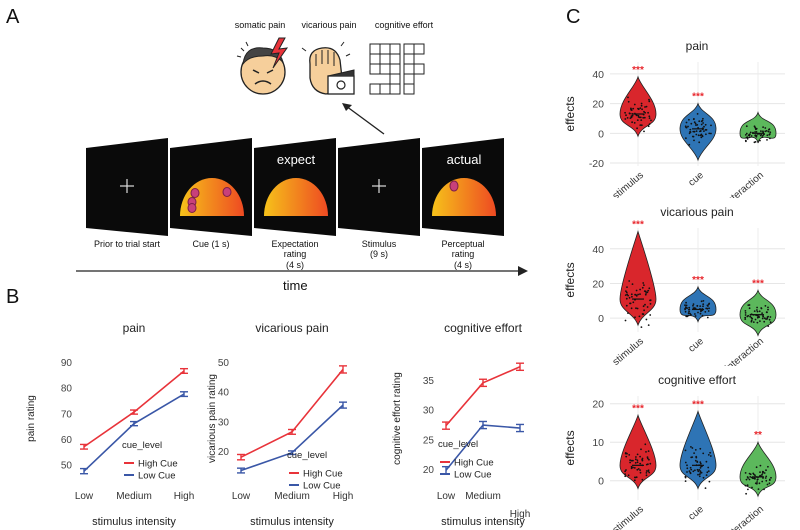 The height and width of the screenshot is (530, 800). I want to click on y-axis-label: effects, so click(570, 447).